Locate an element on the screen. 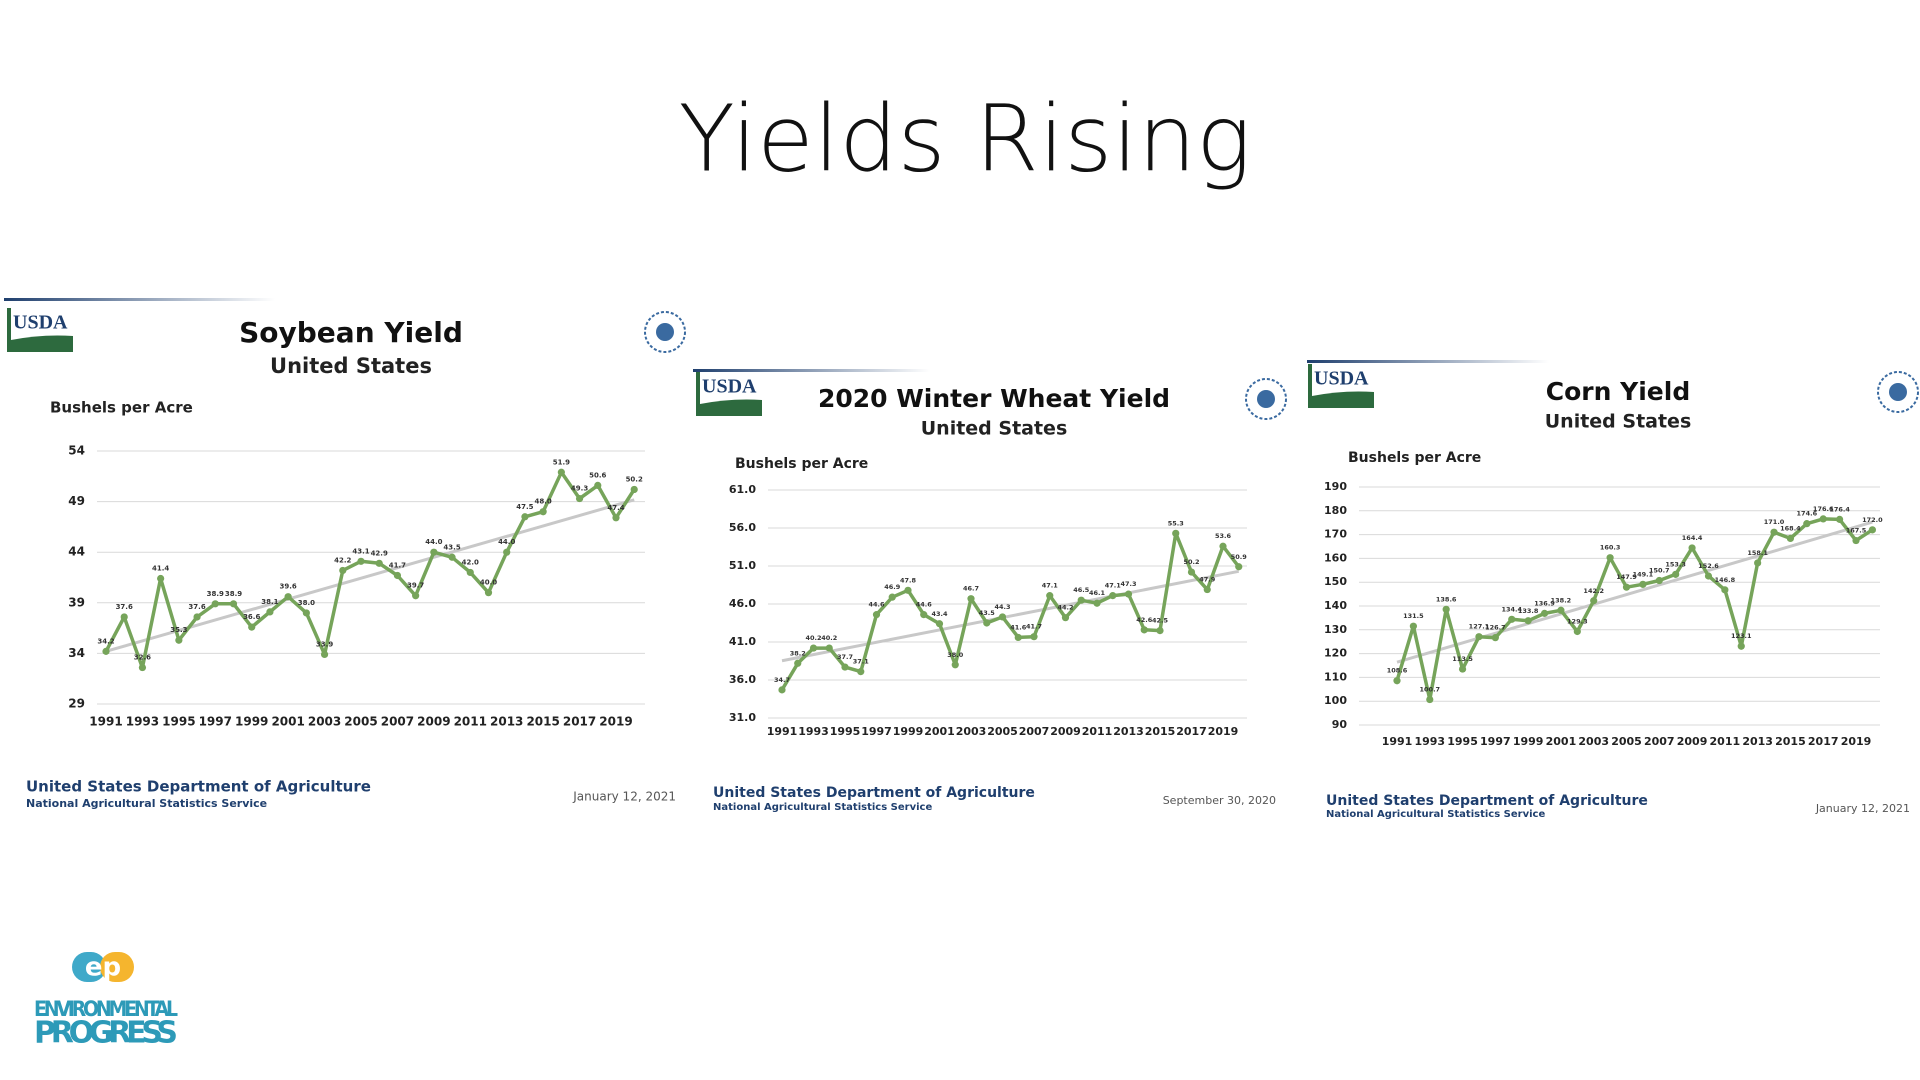 The width and height of the screenshot is (1920, 1080). y-tick-label: 46.0 is located at coordinates (742, 603).